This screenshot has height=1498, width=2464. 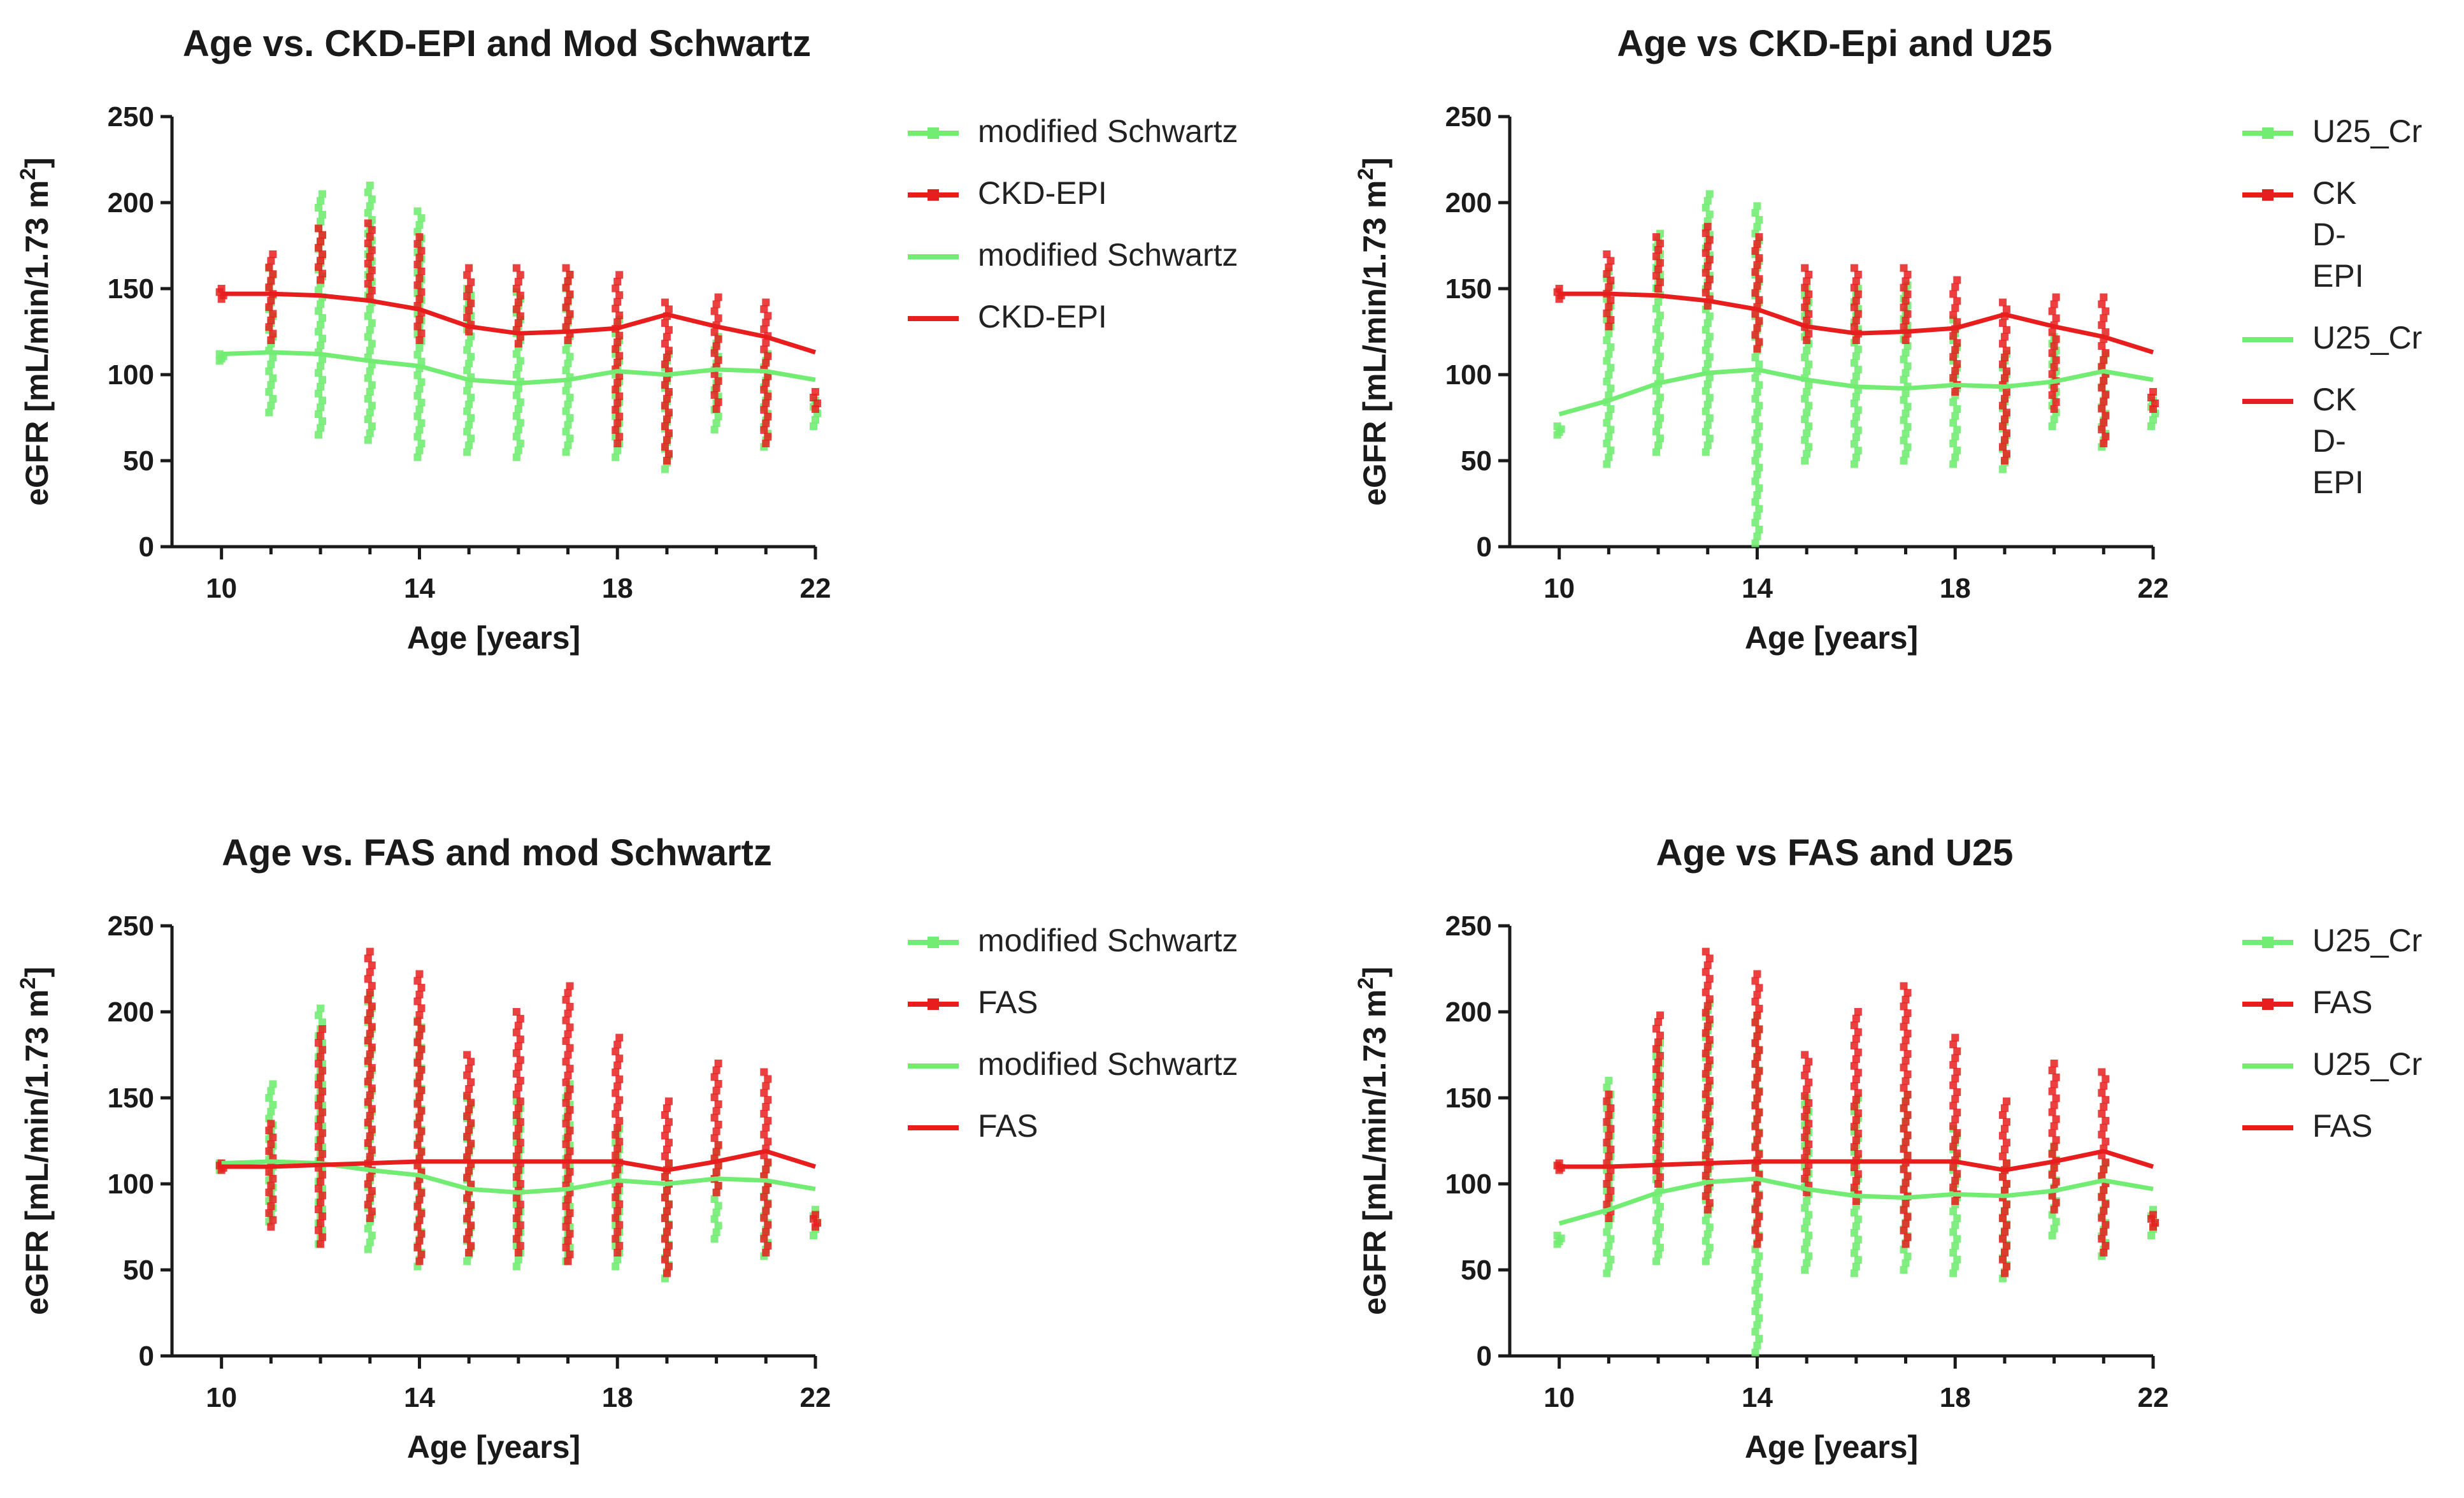 I want to click on y-tick-label: 250, so click(x=1468, y=117).